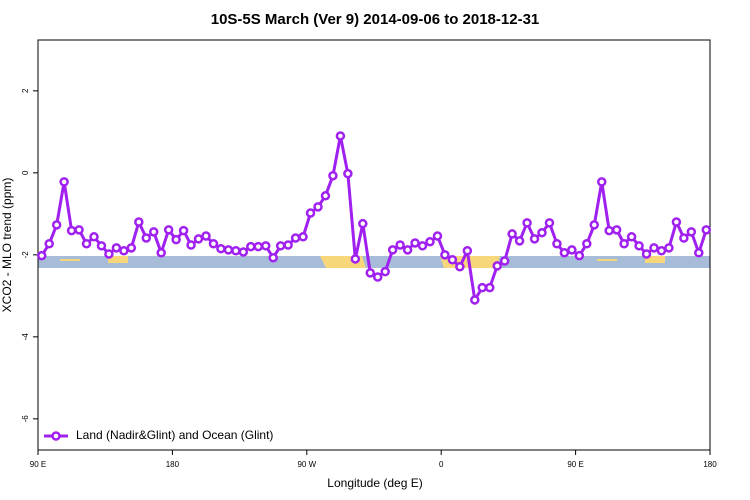 Image resolution: width=750 pixels, height=500 pixels. Describe the element at coordinates (25, 419) in the screenshot. I see `y-tick-label: -6` at that location.